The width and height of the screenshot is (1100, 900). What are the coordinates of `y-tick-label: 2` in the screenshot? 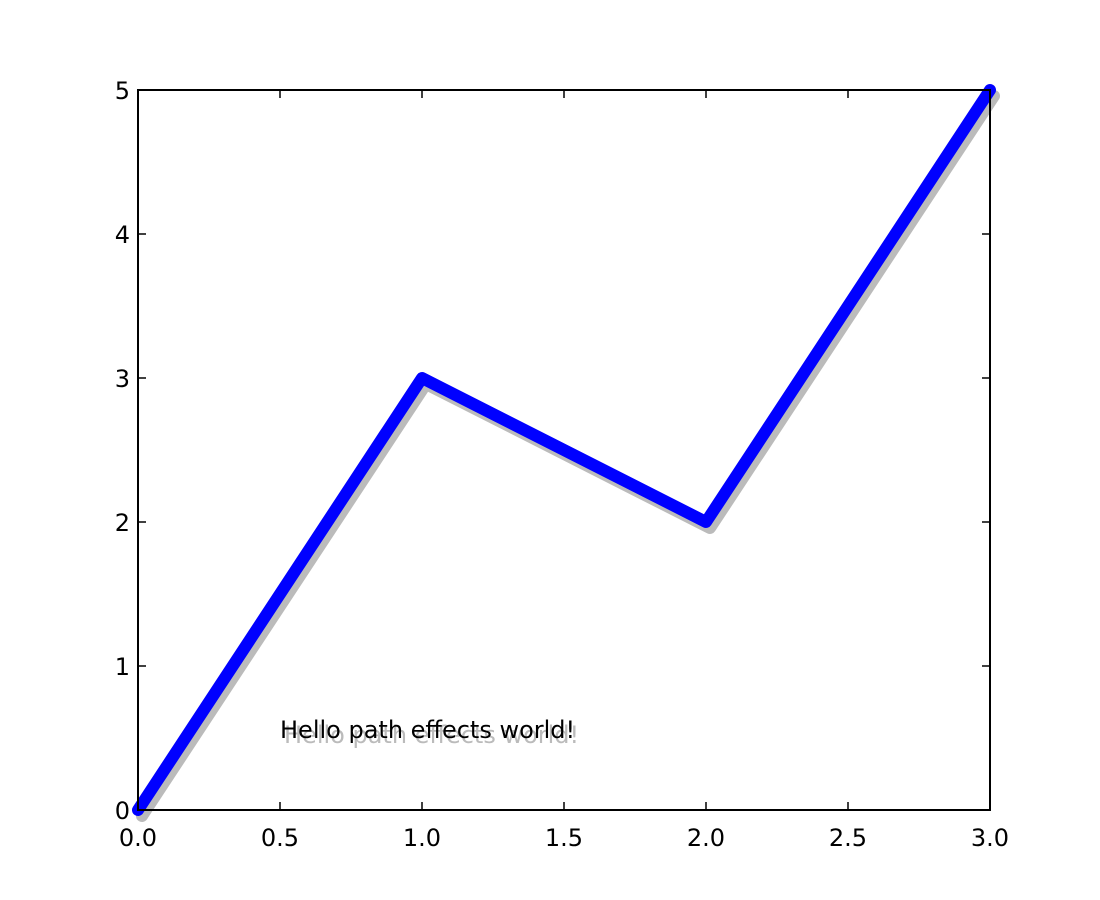 It's located at (122, 523).